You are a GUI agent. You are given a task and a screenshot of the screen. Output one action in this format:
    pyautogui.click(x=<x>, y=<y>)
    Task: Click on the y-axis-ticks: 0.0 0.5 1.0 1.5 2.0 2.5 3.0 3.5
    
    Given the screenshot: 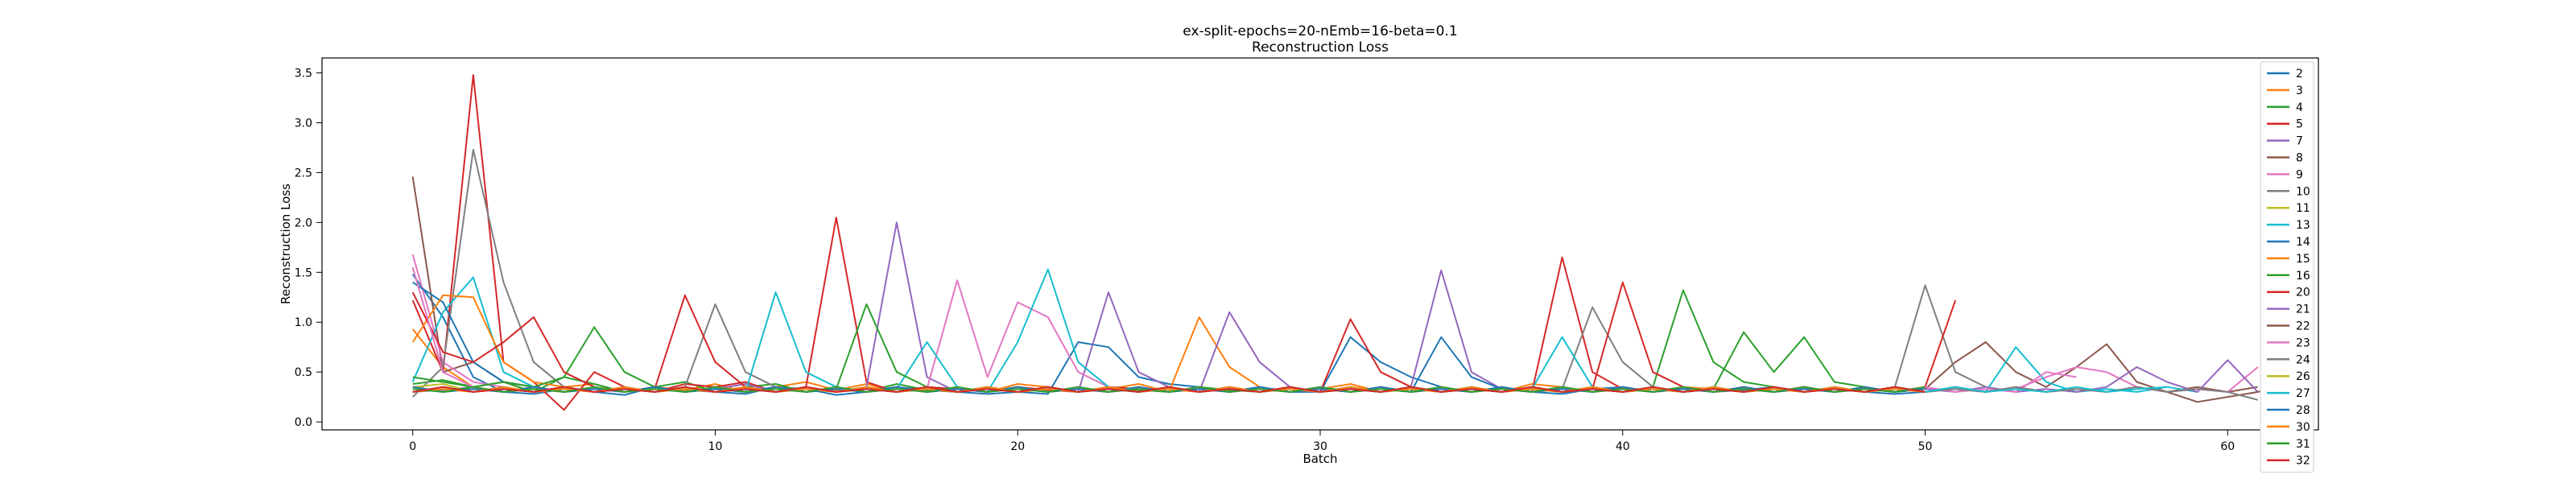 What is the action you would take?
    pyautogui.click(x=308, y=248)
    